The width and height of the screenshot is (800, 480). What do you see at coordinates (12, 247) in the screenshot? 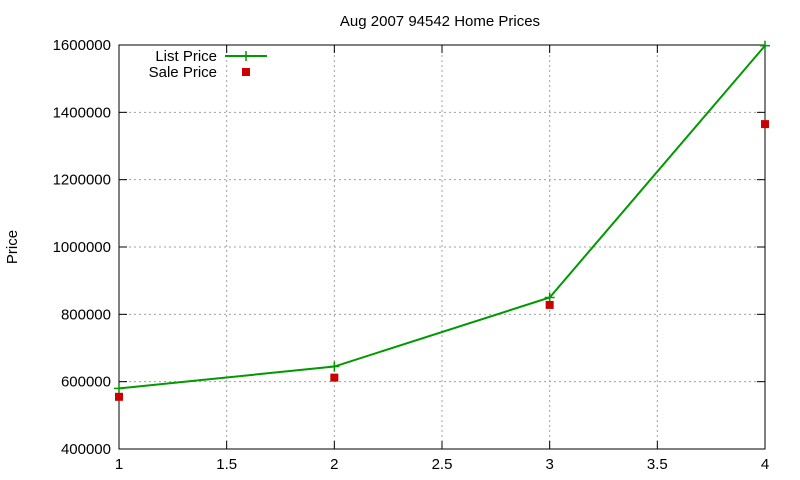
I see `y-axis-label: Price` at bounding box center [12, 247].